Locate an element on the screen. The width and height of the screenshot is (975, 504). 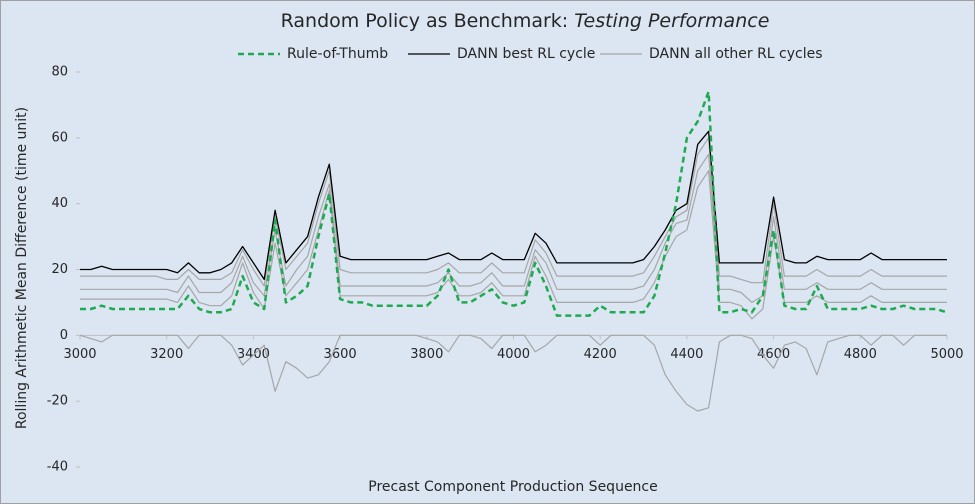
legend-label: DANN all other RL cycles is located at coordinates (736, 54).